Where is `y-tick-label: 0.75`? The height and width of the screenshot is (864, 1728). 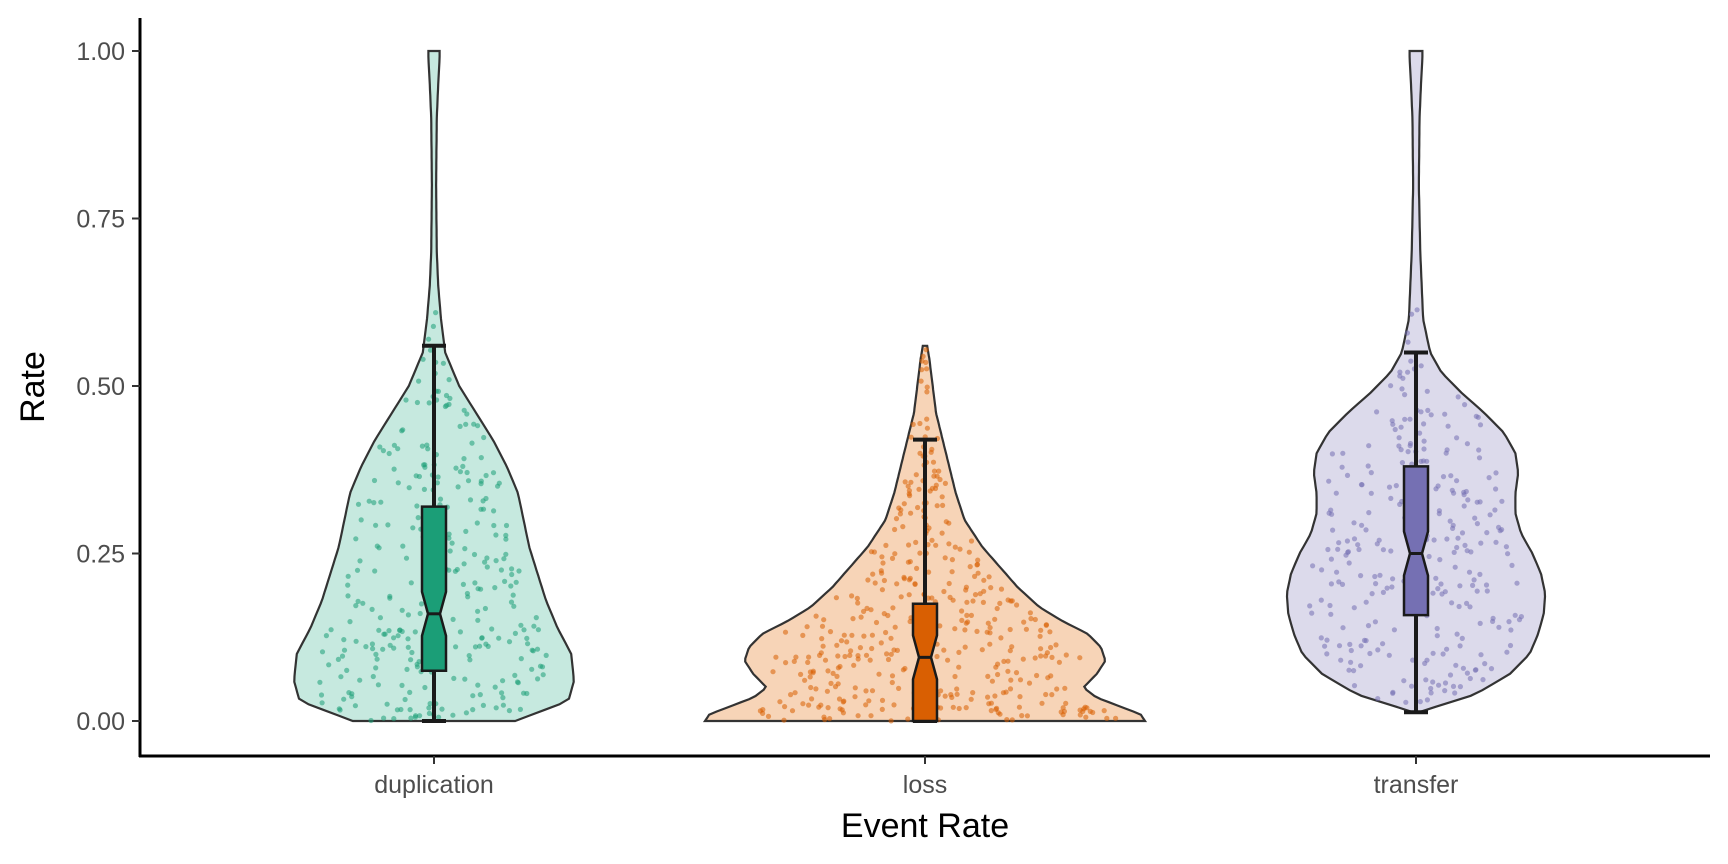
y-tick-label: 0.75 is located at coordinates (100, 220).